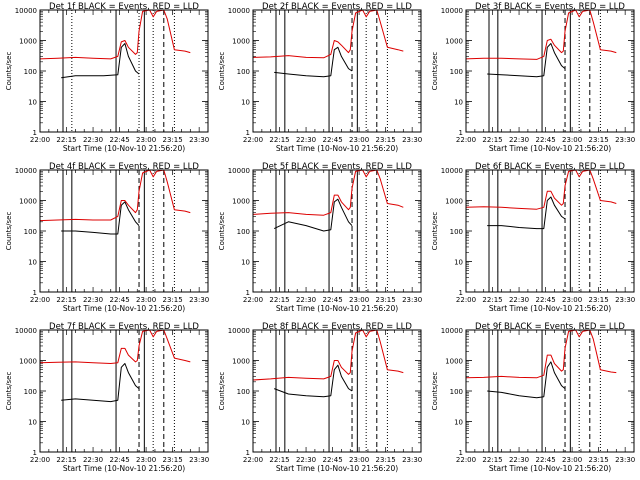  I want to click on chart-title: Det 2f BLACK = Events, RED = LLD, so click(337, 7).